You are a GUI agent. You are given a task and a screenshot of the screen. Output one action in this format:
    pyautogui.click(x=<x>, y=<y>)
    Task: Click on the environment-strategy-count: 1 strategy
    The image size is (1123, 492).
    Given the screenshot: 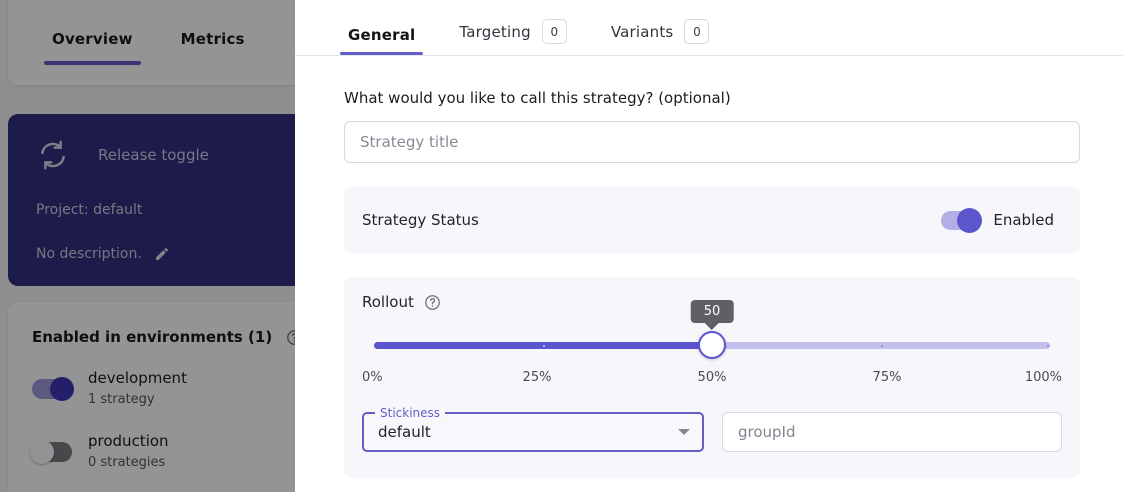 What is the action you would take?
    pyautogui.click(x=121, y=399)
    